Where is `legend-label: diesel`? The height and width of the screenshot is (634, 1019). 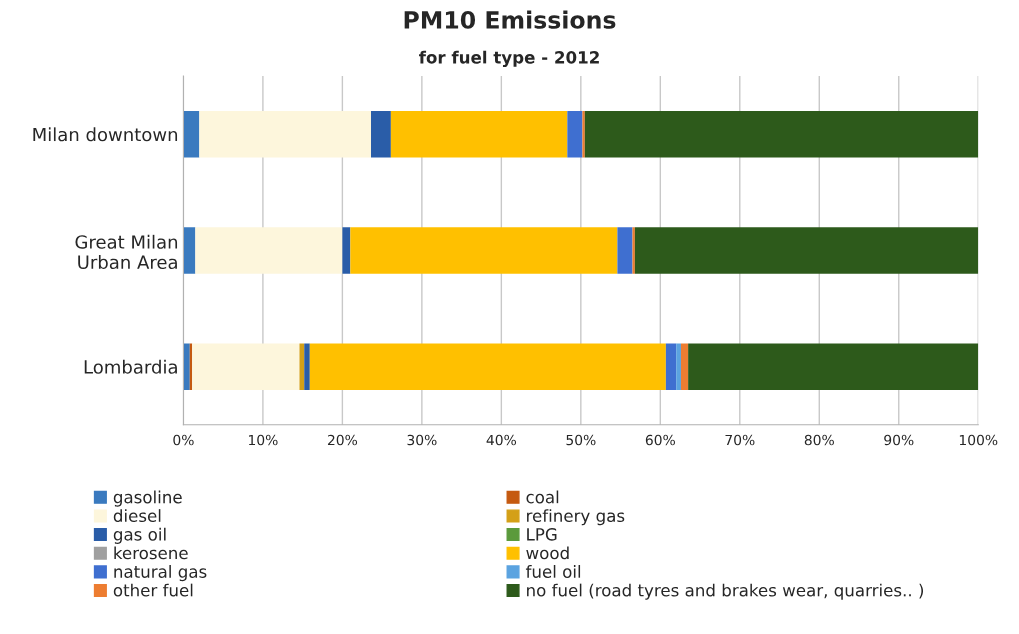 legend-label: diesel is located at coordinates (137, 516).